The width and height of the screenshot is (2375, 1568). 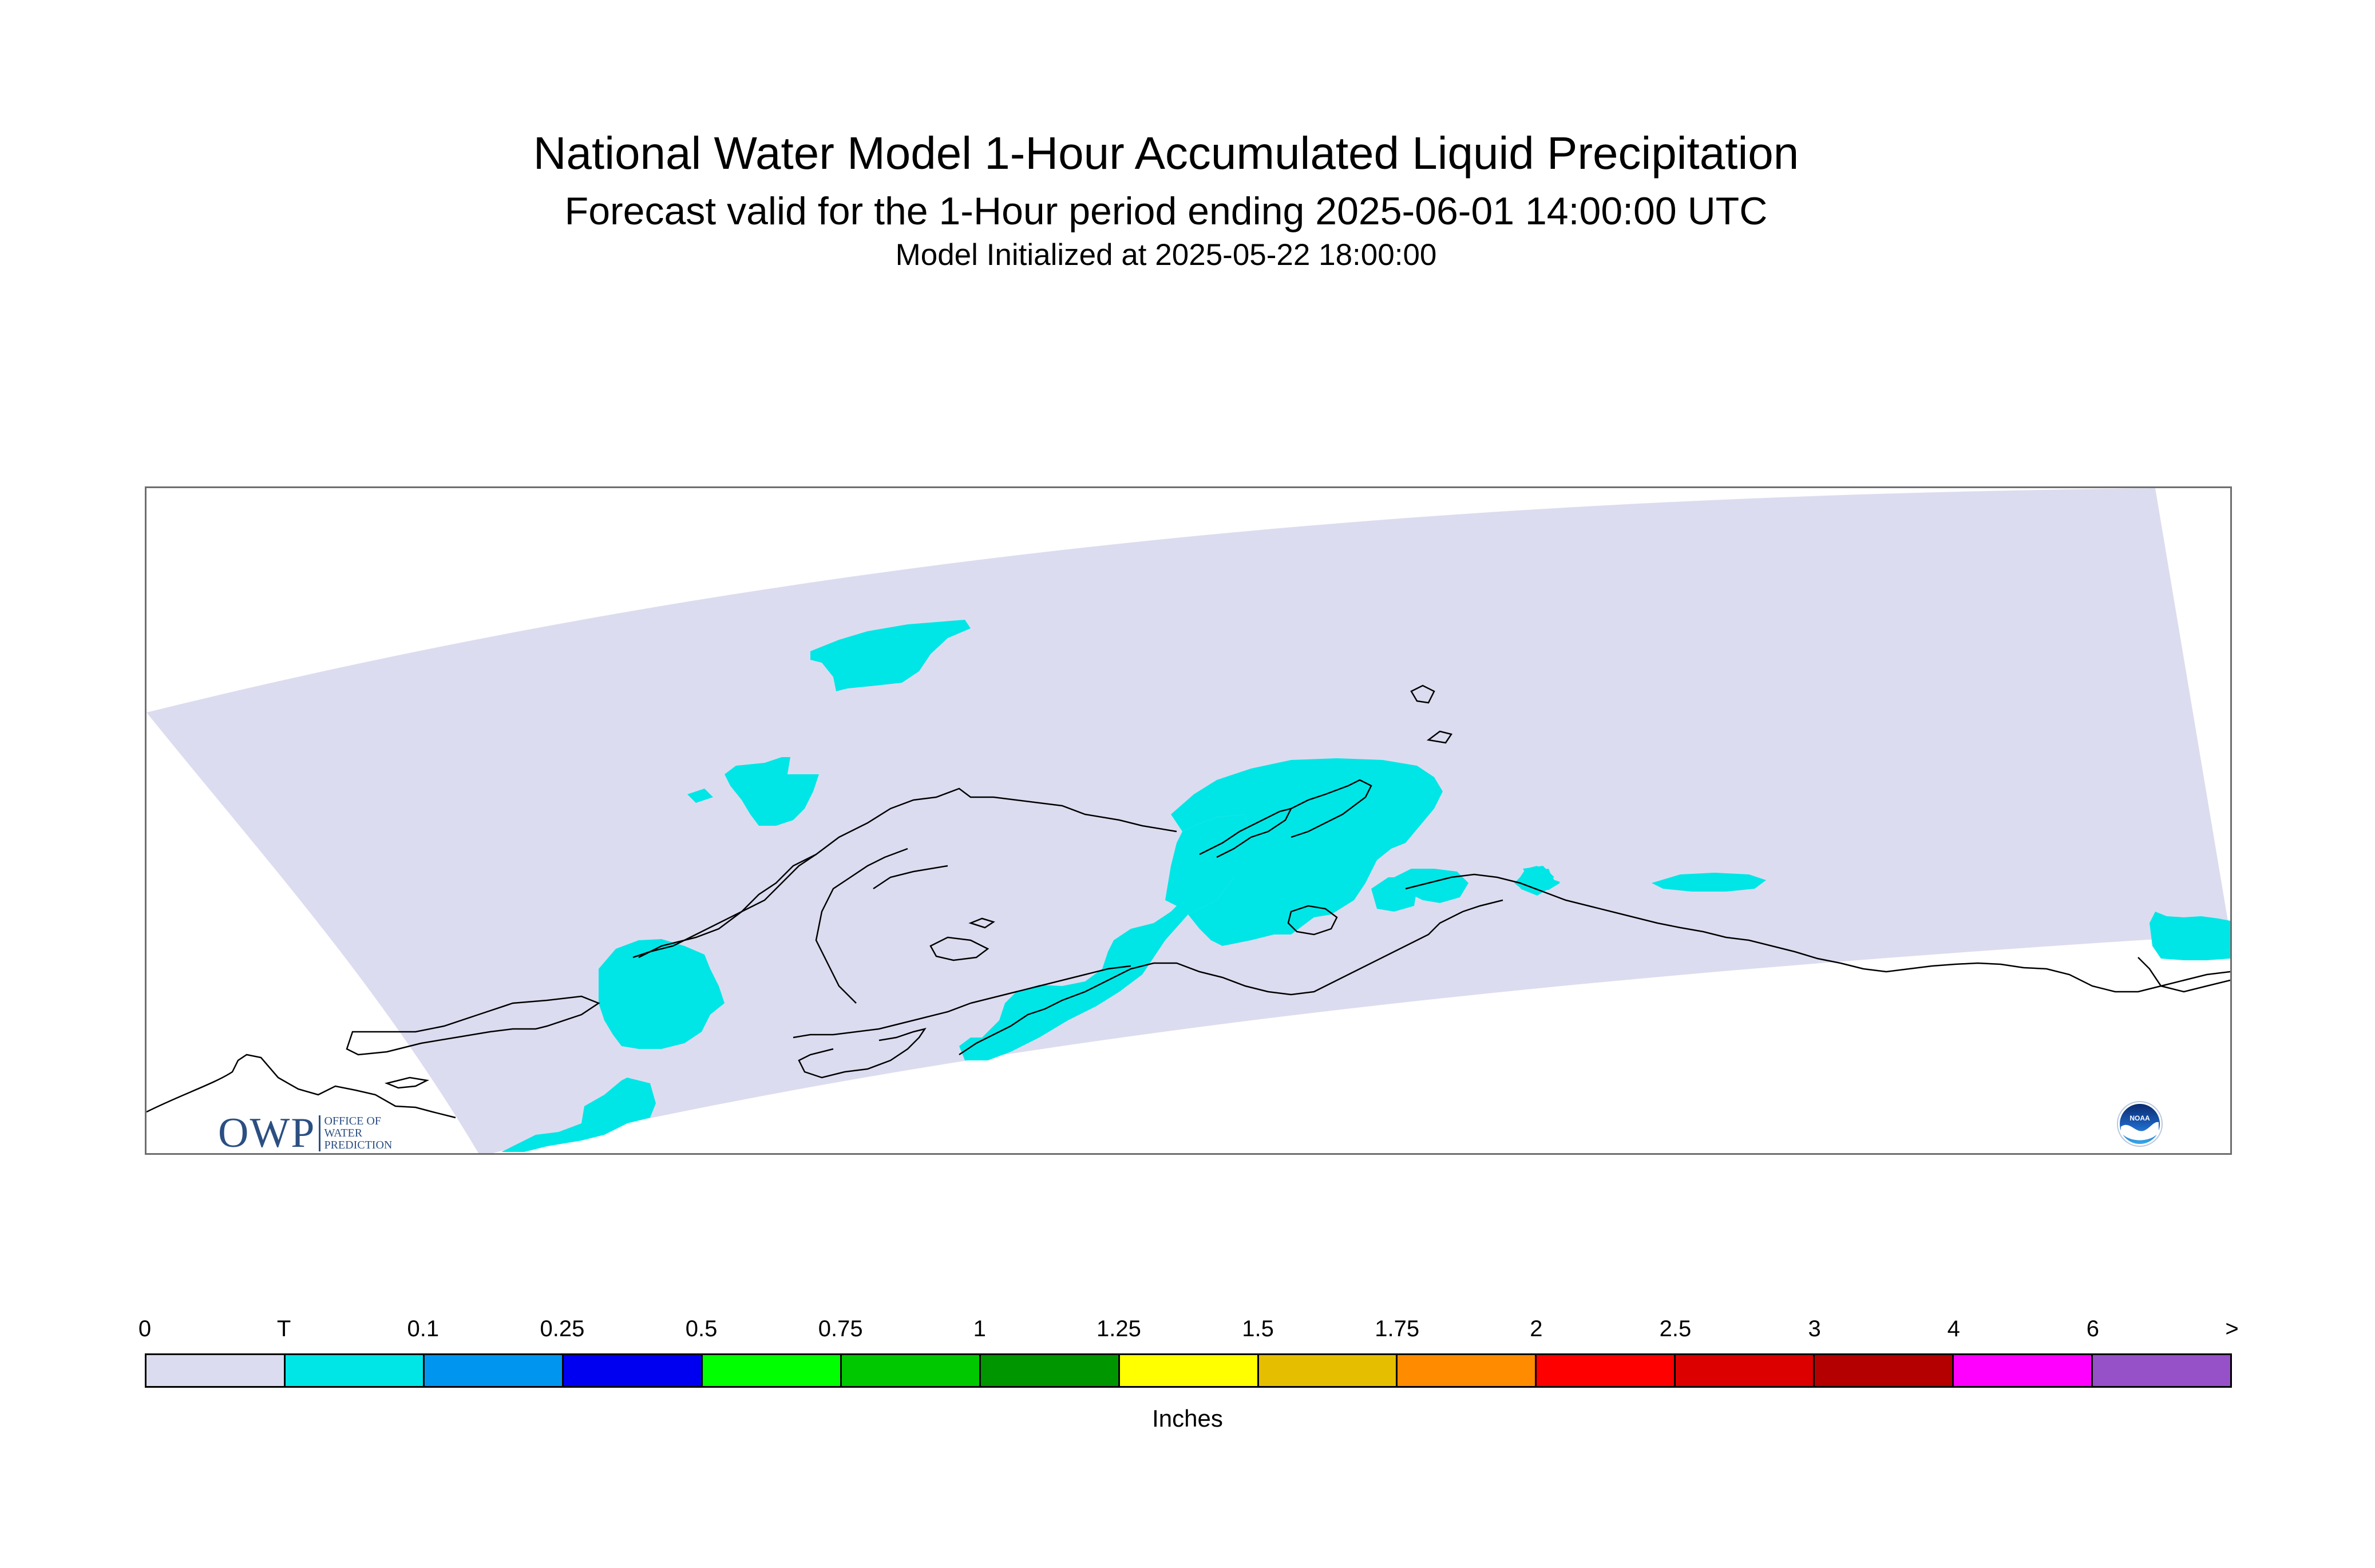 What do you see at coordinates (1188, 1330) in the screenshot?
I see `colorbar-labels: 0 T 0.1 0.25 0.5 0.75 1 1.25 1.5 1.75 2 2.5 3 4 6 >` at bounding box center [1188, 1330].